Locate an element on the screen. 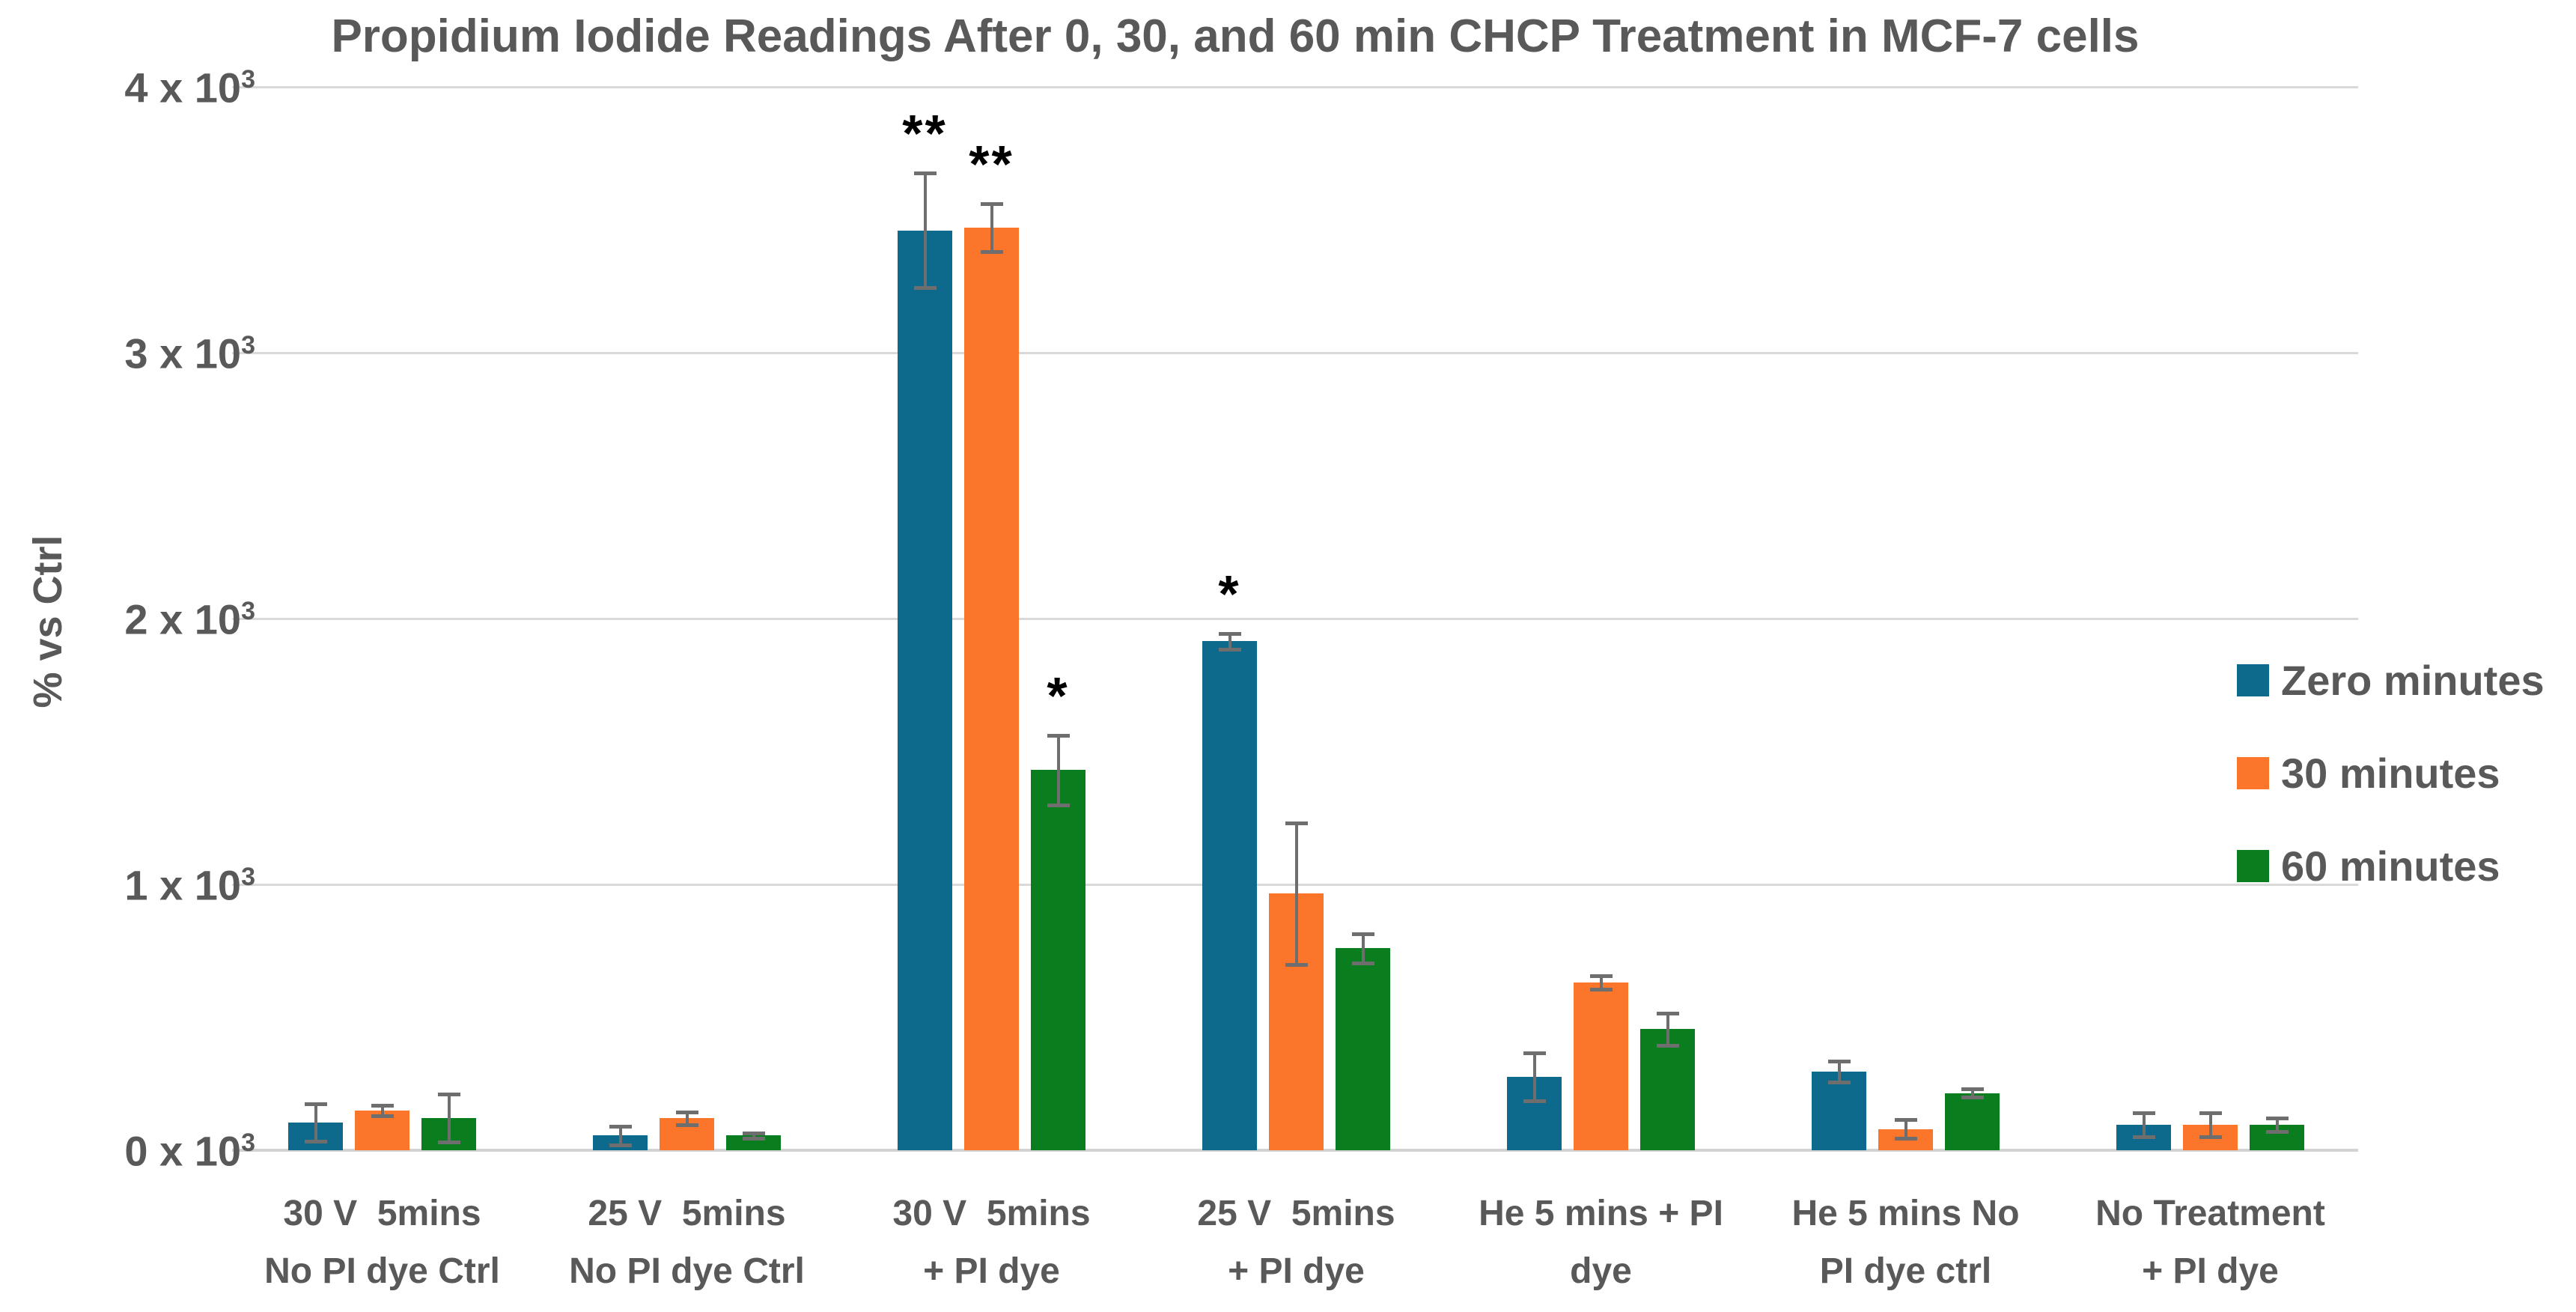 This screenshot has height=1312, width=2576. y-axis-tick-label: 0 x 103 is located at coordinates (189, 1151).